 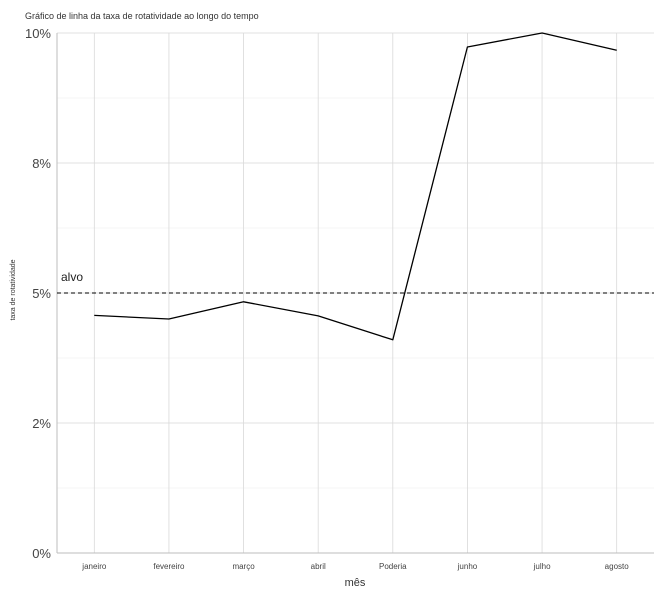 I want to click on y-tick-label: 0%, so click(x=41, y=553).